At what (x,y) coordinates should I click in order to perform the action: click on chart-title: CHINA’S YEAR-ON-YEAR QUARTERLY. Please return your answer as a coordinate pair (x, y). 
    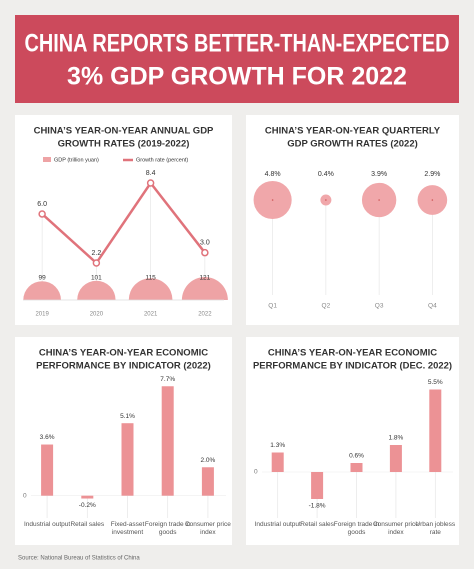
    Looking at the image, I should click on (353, 131).